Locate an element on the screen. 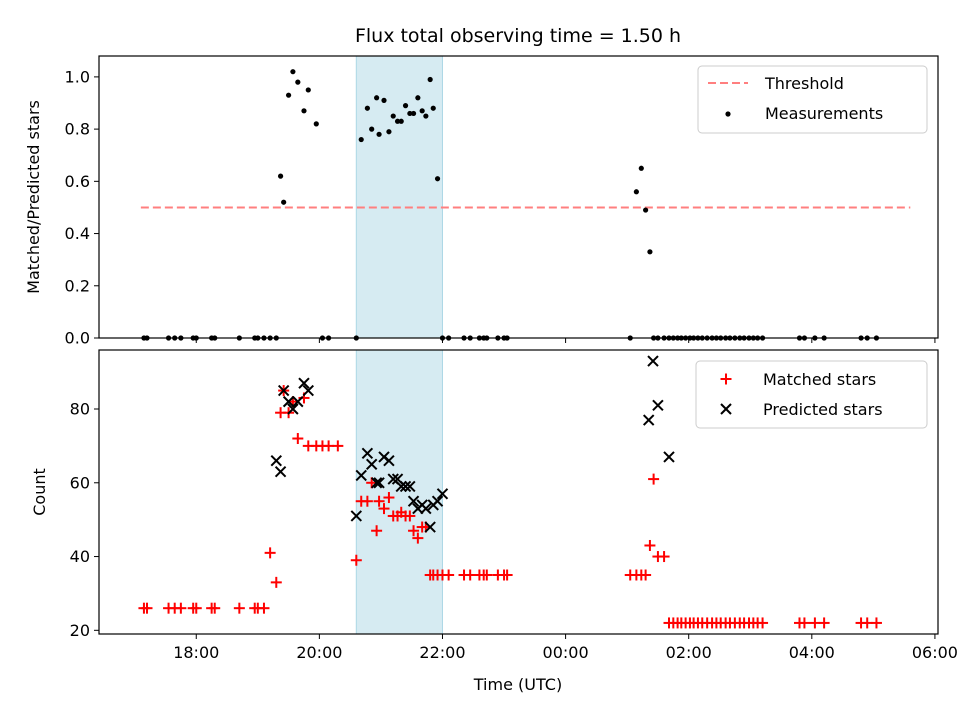  y-tick-label: 80 is located at coordinates (80, 409).